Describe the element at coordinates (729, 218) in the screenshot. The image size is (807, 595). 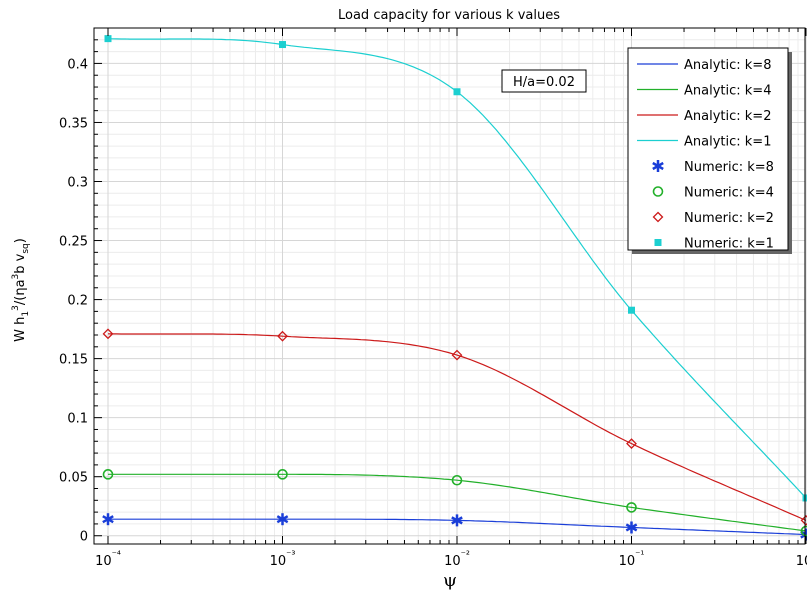
I see `legend-label: Numeric: k=2` at that location.